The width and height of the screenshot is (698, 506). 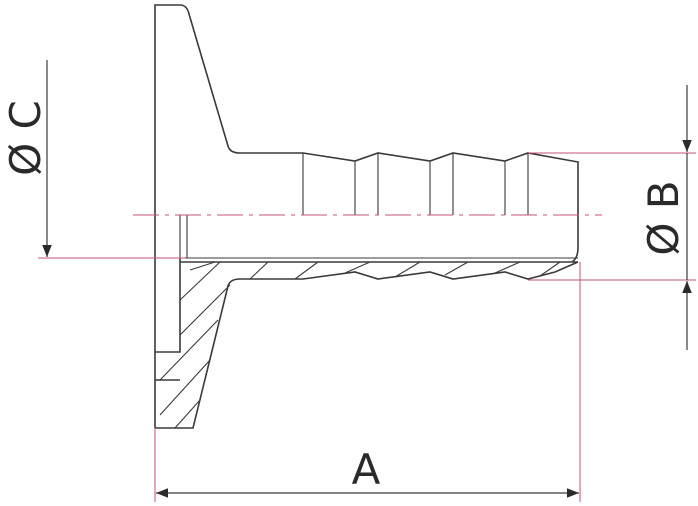 I want to click on label-dim-b: Ø B, so click(x=663, y=217).